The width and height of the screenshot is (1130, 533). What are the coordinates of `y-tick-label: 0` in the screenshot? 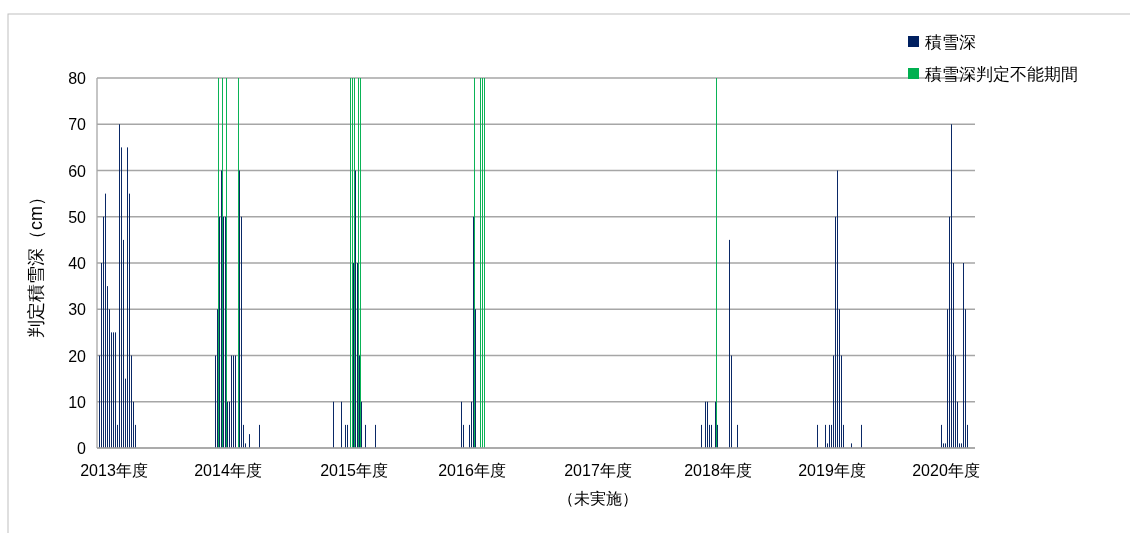 It's located at (82, 448).